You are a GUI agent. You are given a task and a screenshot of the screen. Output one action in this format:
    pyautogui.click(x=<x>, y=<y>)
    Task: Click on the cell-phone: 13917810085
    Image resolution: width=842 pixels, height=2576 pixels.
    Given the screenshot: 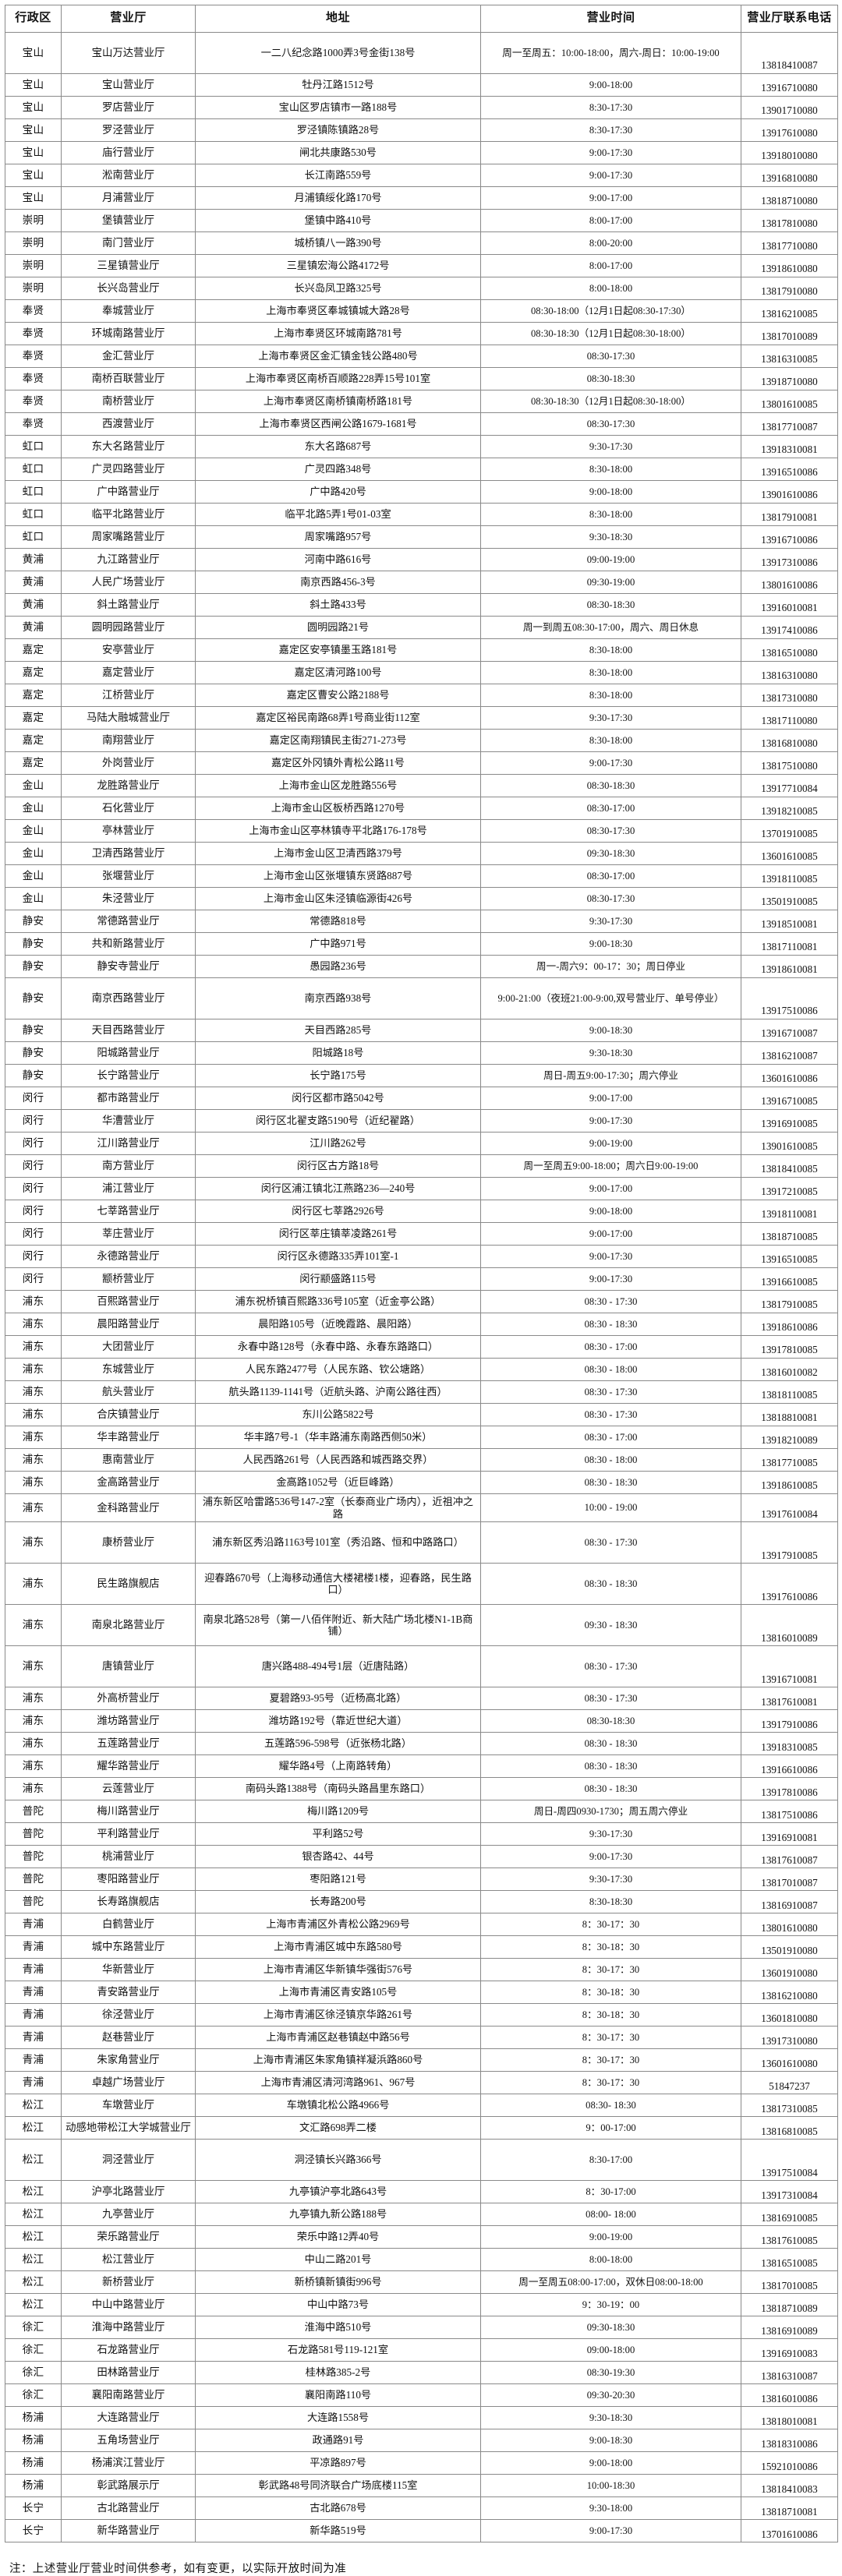 What is the action you would take?
    pyautogui.click(x=790, y=1347)
    